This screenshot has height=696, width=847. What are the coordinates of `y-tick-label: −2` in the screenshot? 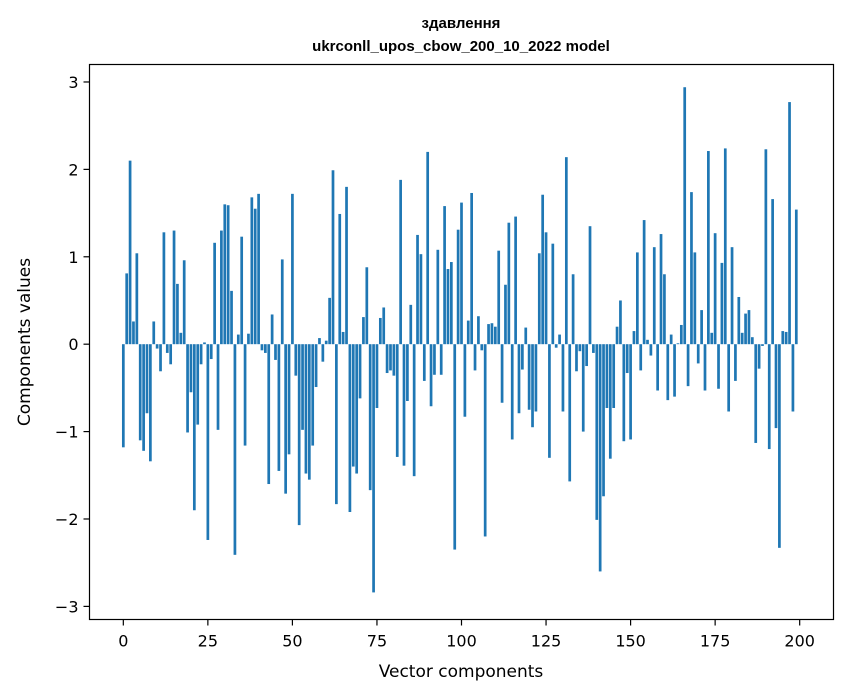 It's located at (67, 519).